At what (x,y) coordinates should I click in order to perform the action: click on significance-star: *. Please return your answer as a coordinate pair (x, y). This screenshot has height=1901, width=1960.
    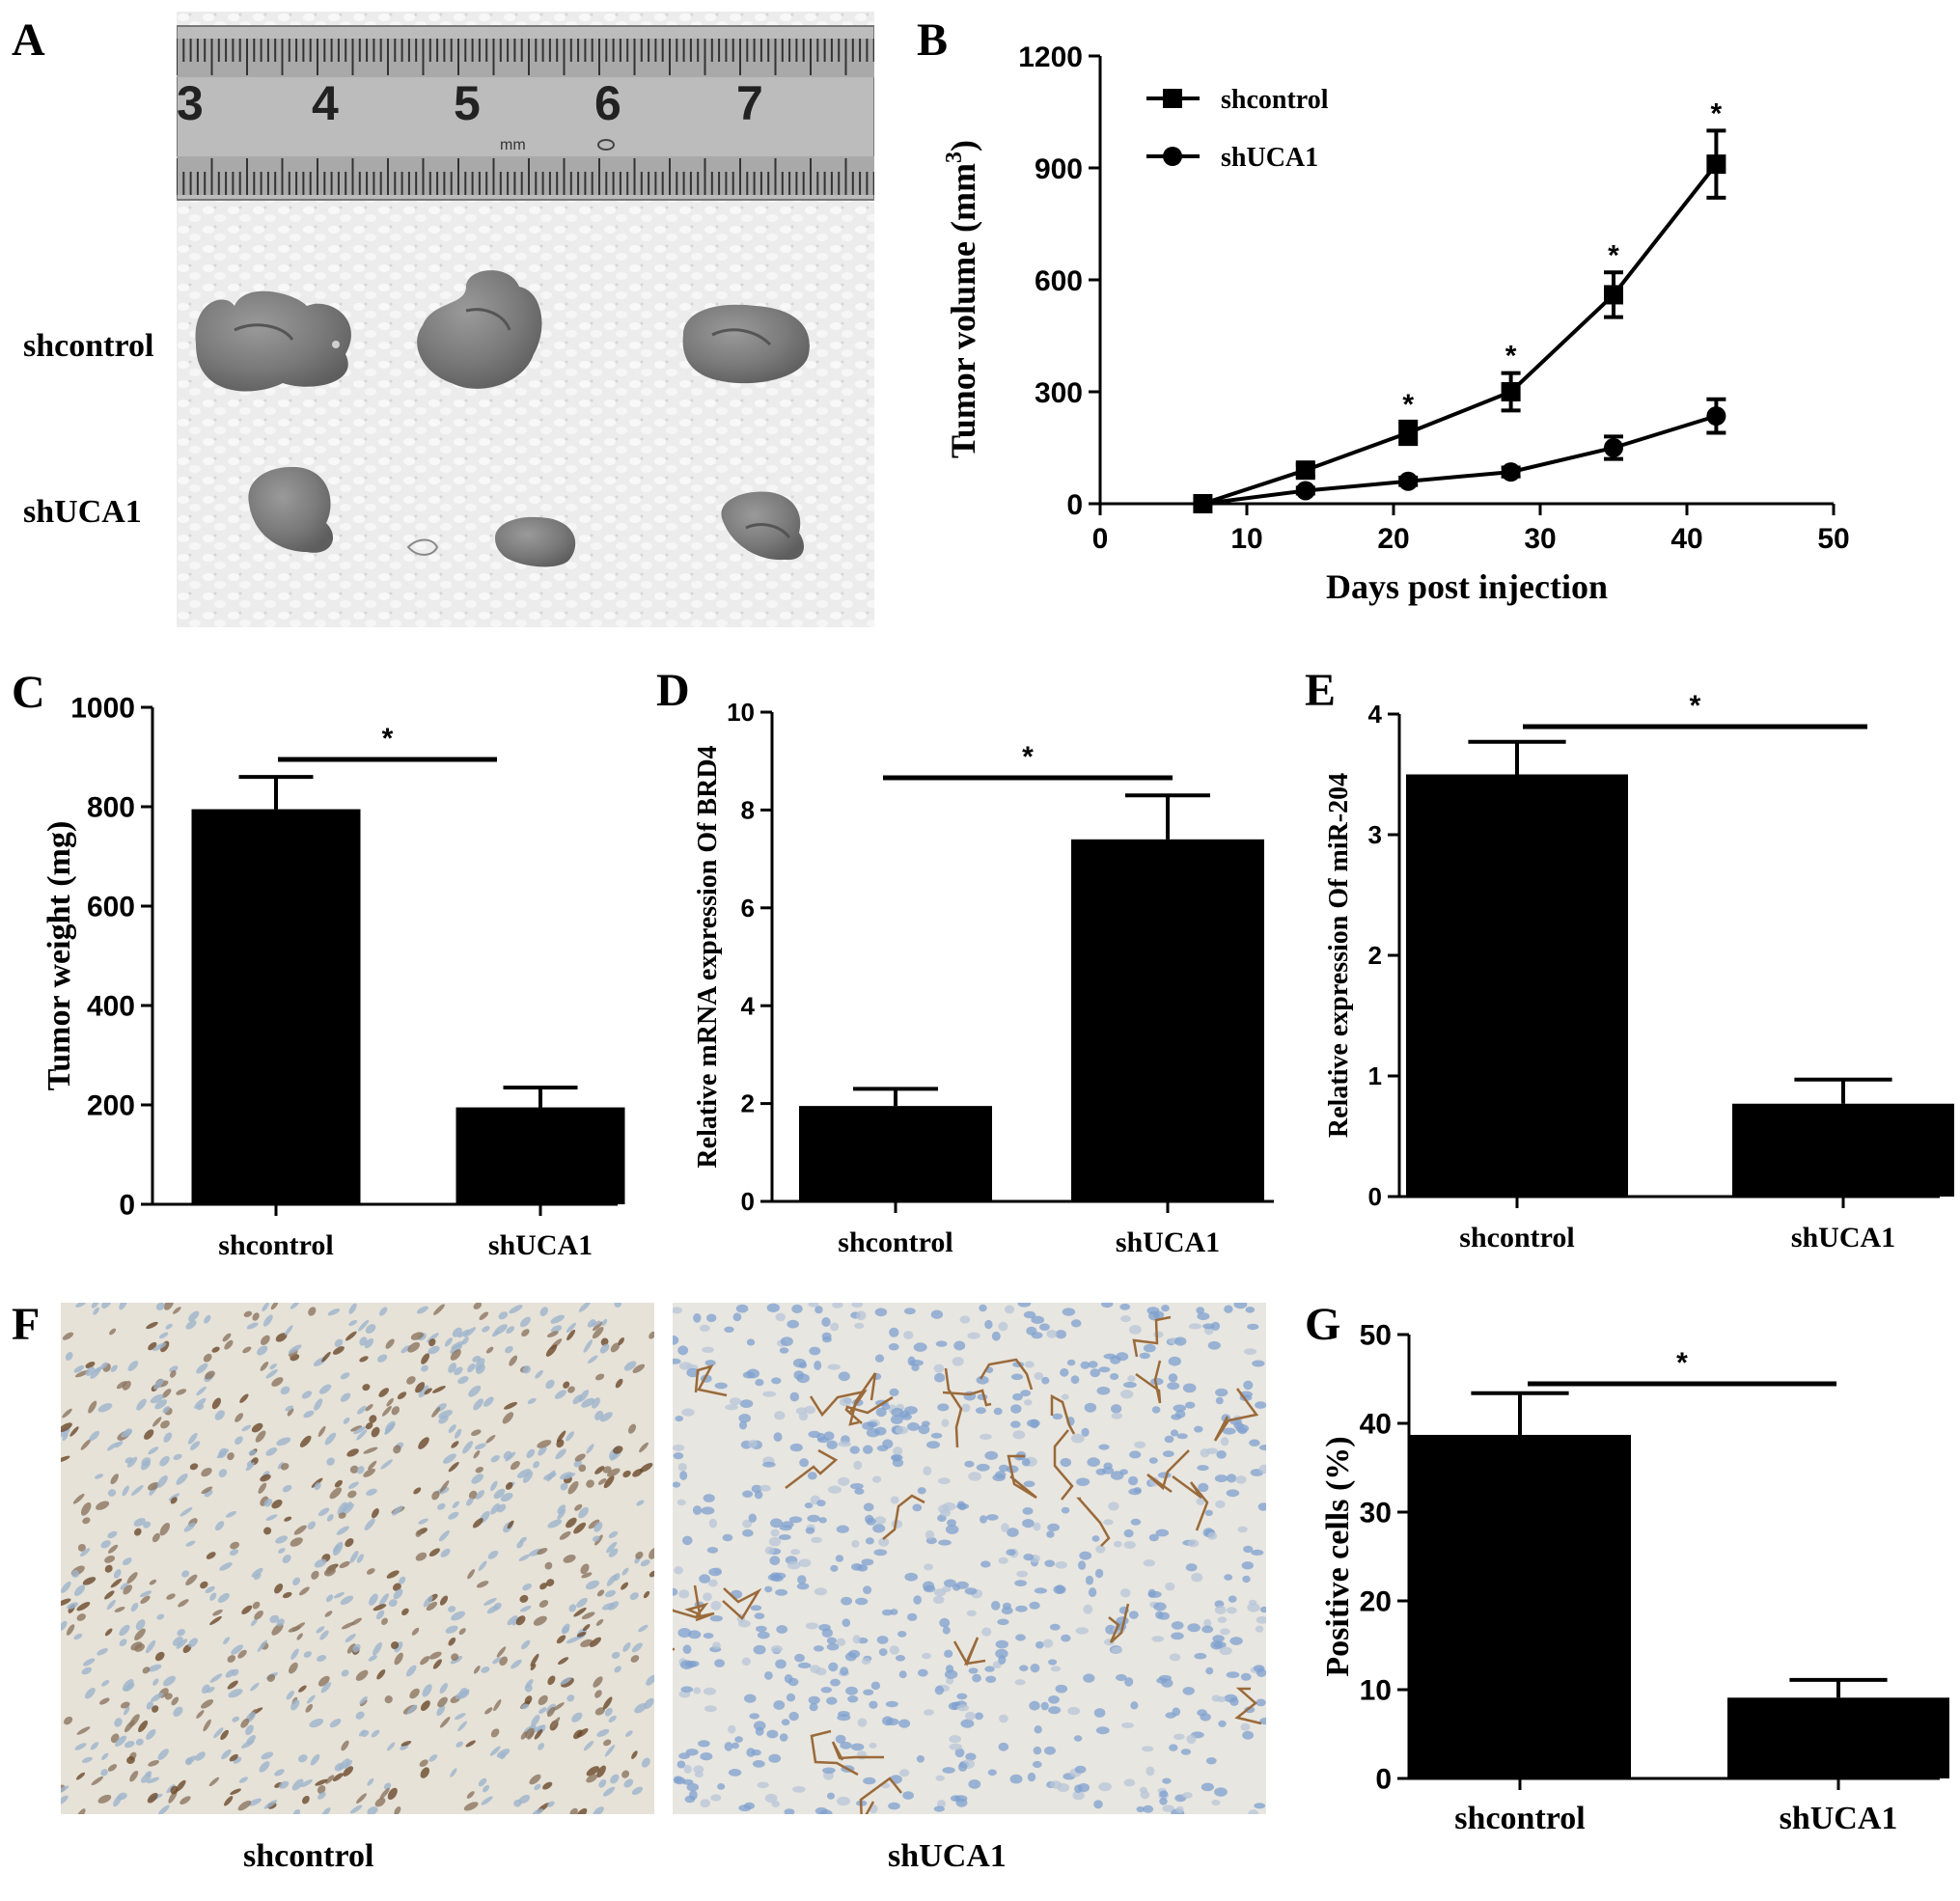
    Looking at the image, I should click on (1717, 113).